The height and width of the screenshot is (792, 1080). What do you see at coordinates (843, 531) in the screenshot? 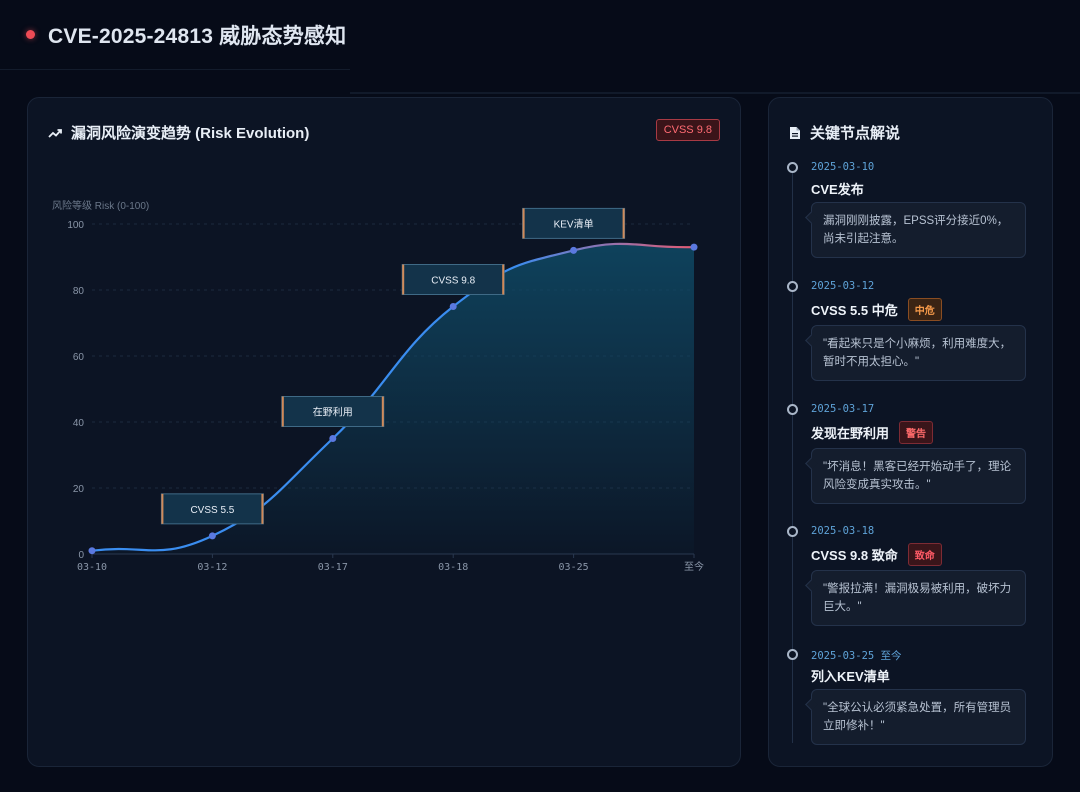
I see `timeline-date: 2025-03-18` at bounding box center [843, 531].